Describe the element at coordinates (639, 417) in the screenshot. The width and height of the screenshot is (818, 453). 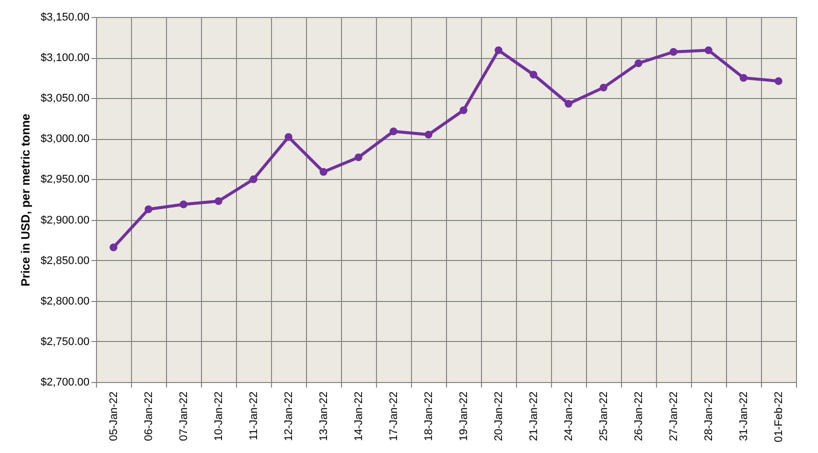
I see `x-tick-label: 26-Jan-22` at that location.